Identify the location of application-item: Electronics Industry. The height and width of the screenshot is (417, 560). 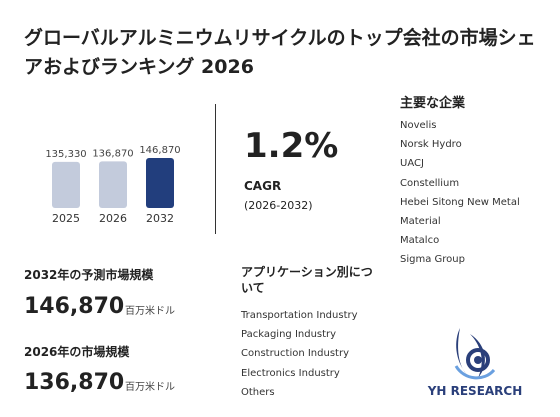
(290, 373).